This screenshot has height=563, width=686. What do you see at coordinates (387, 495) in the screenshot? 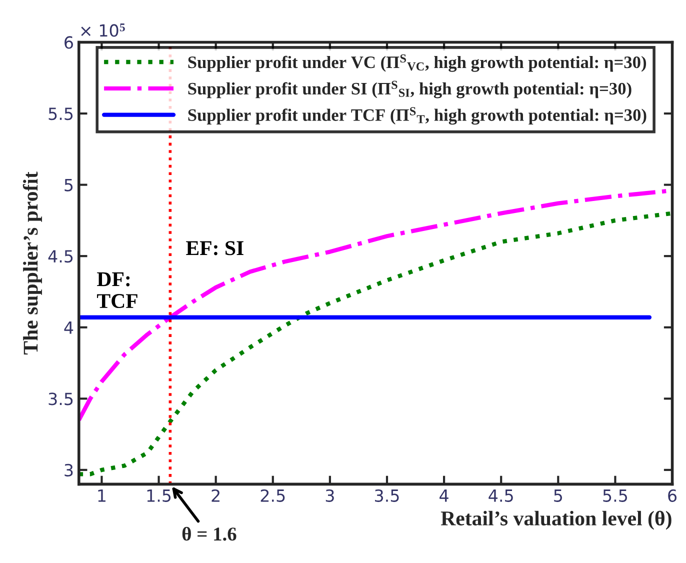
I see `x-tick-label: 3.5` at bounding box center [387, 495].